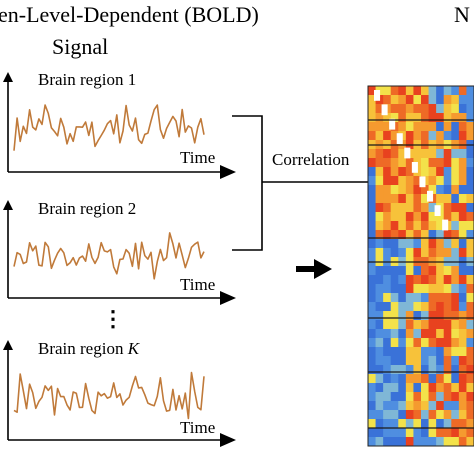 The width and height of the screenshot is (474, 474). I want to click on heatmap-diagonal-cell, so click(430, 196).